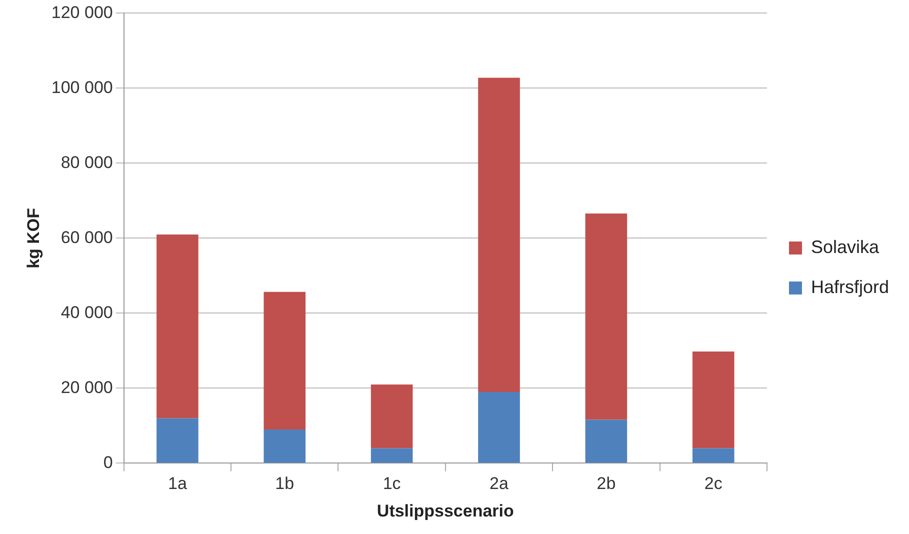 The image size is (909, 534). Describe the element at coordinates (86, 312) in the screenshot. I see `y-tick-label: 40 000` at that location.